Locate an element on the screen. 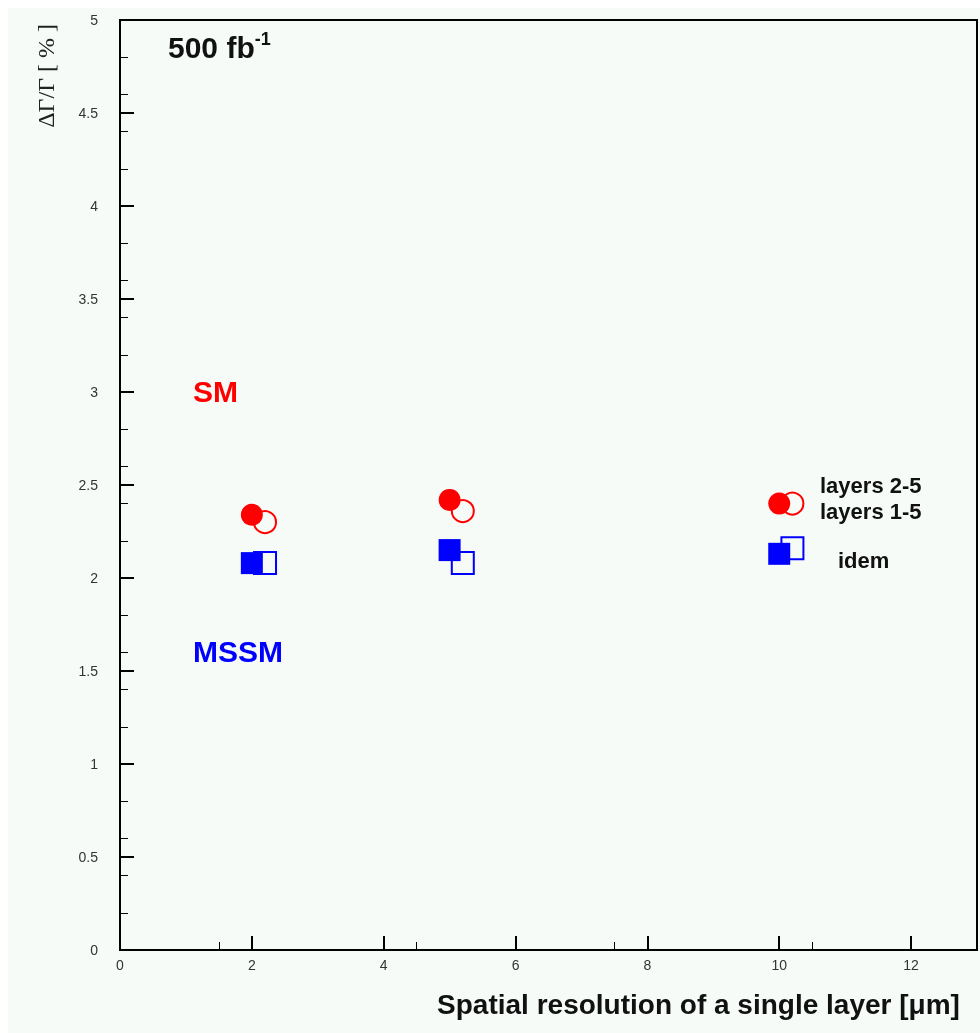 Image resolution: width=980 pixels, height=1033 pixels. y-tick-label: 1 is located at coordinates (94, 764).